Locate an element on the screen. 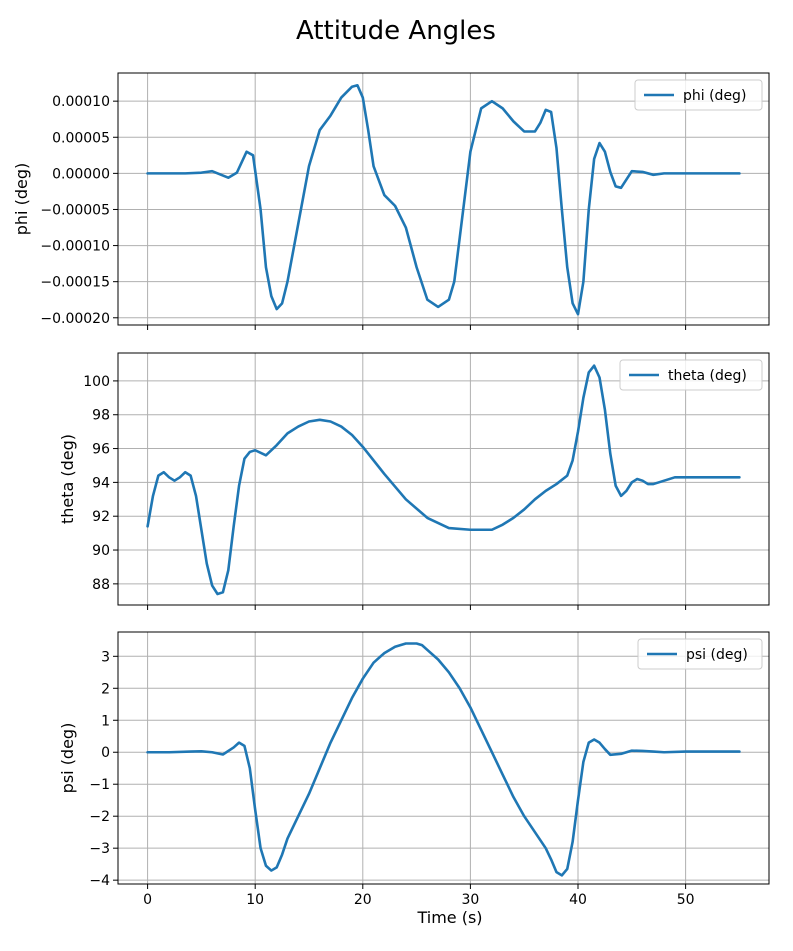 This screenshot has height=951, width=793. legend: theta (deg) is located at coordinates (691, 375).